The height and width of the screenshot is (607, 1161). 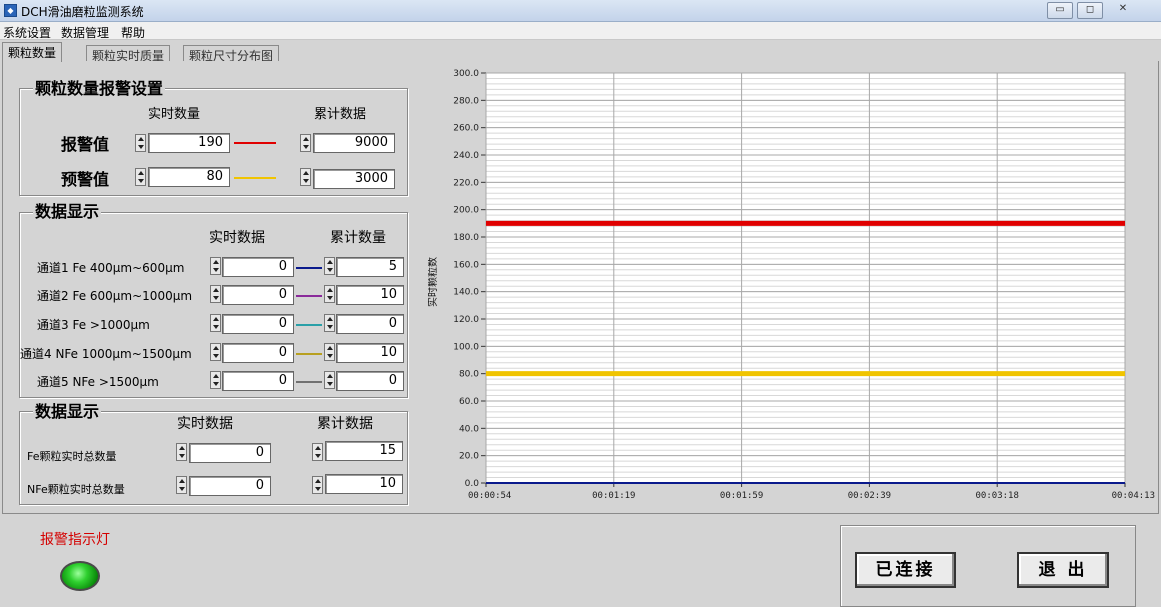 What do you see at coordinates (469, 375) in the screenshot?
I see `y-tick-label: 80.0` at bounding box center [469, 375].